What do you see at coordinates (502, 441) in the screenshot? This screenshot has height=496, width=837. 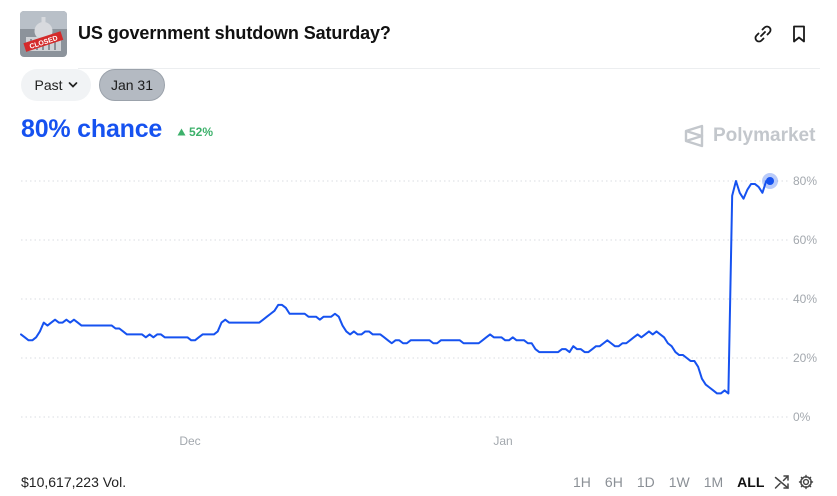 I see `x-tick-label: Jan` at bounding box center [502, 441].